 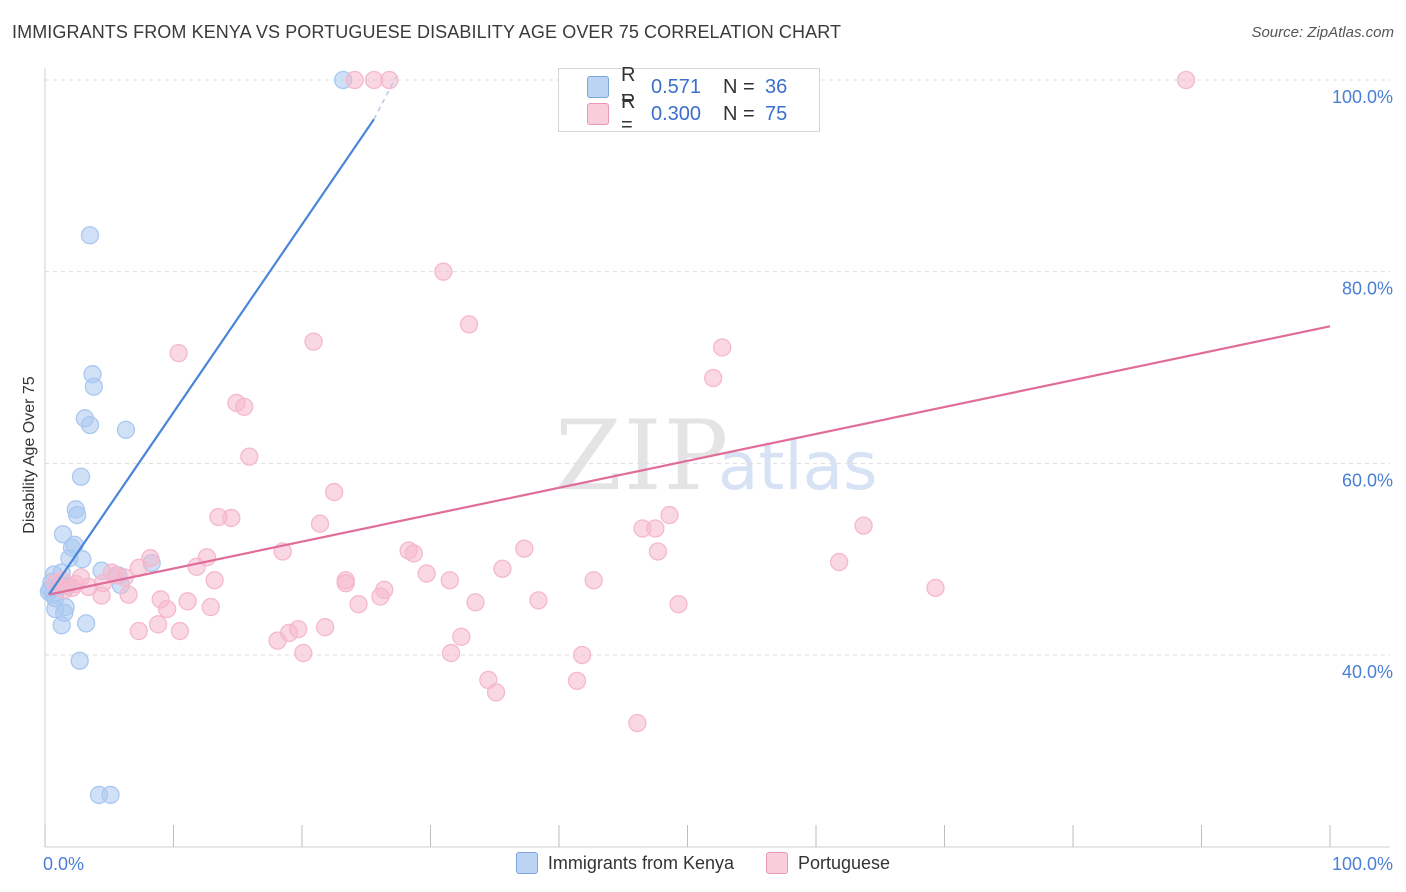 I want to click on legend-row-portuguese: R = 0.300 N = 75, so click(x=673, y=113).